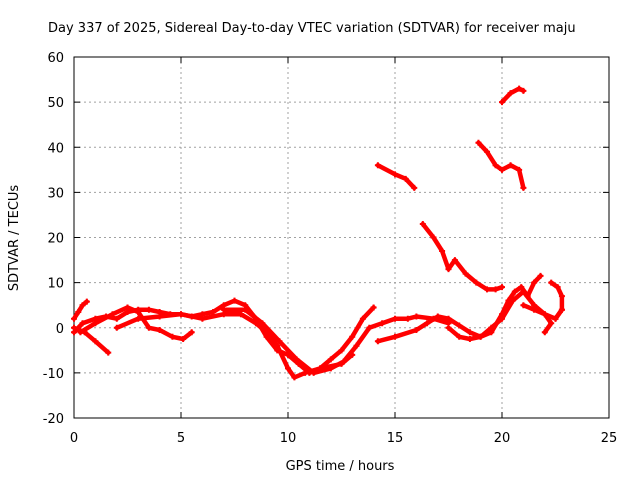  I want to click on x-tick-label-1: 5, so click(181, 438).